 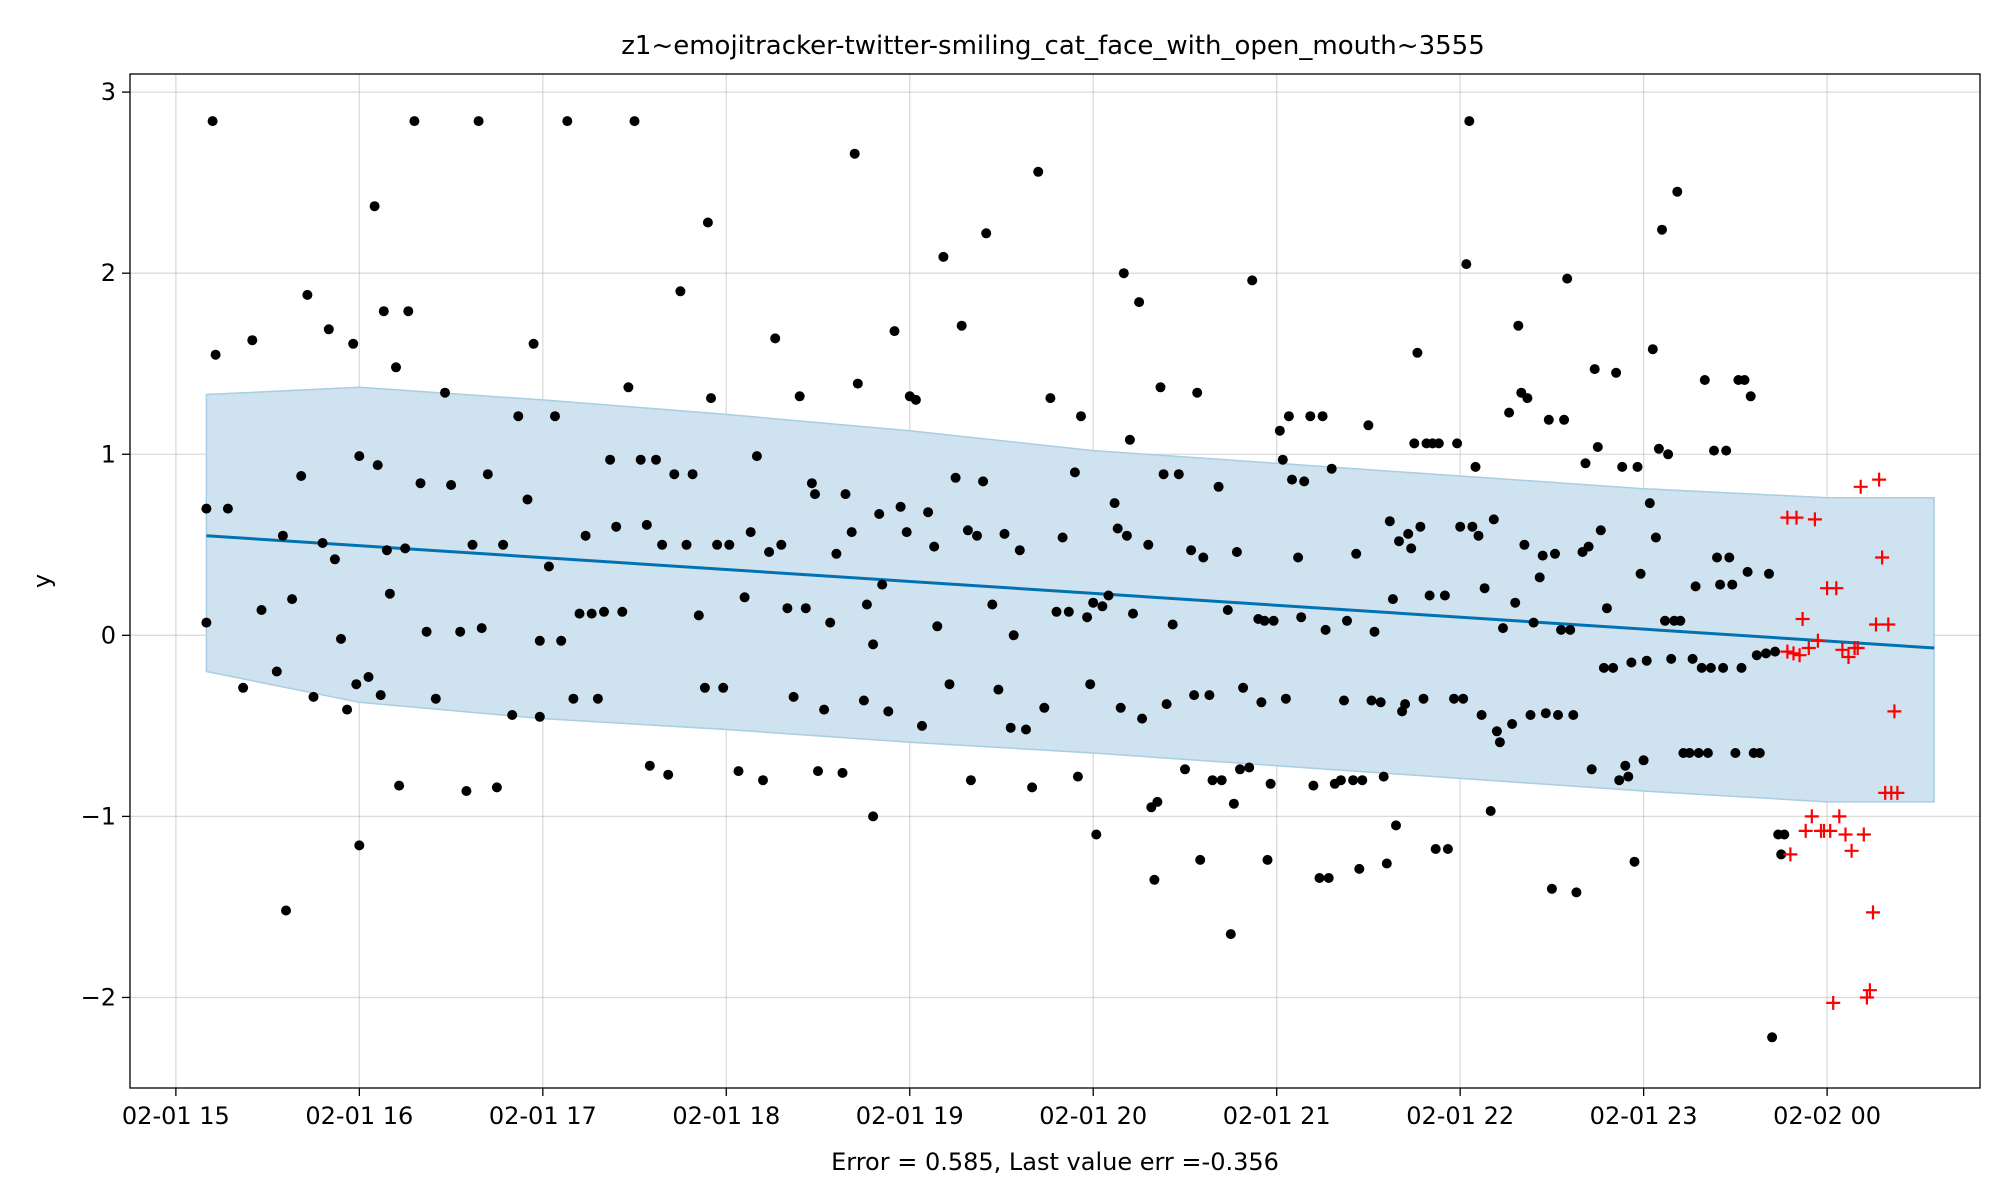 I want to click on y-axis: −2 −1 0 1 2 3, so click(x=105, y=544).